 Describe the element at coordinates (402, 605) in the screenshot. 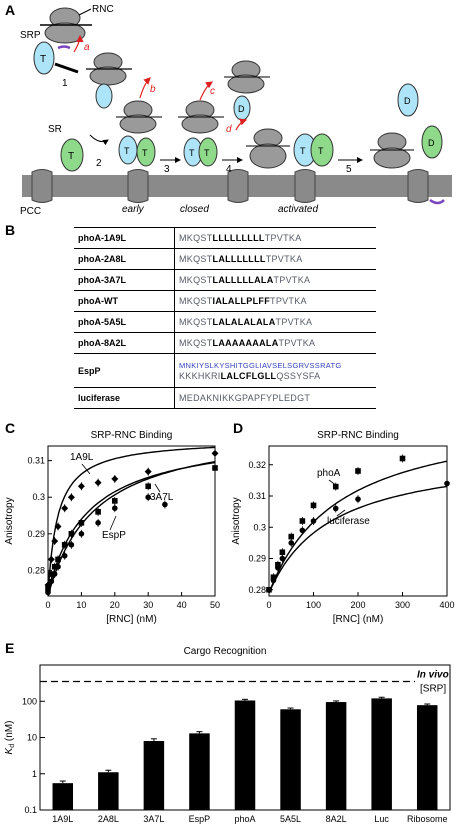

I see `x-tick-label: 300` at that location.